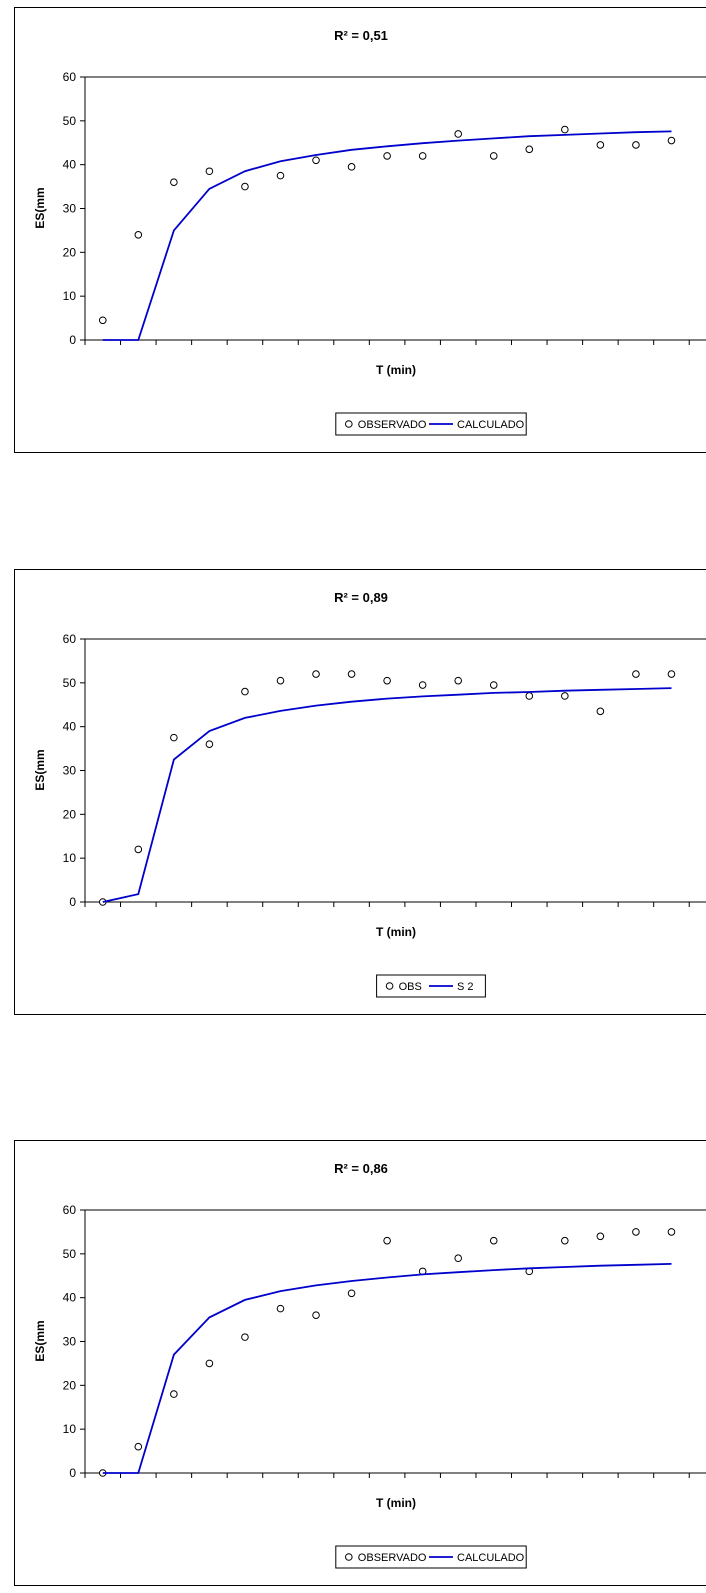 This screenshot has height=1593, width=706. I want to click on chart-title: R² = 0,89, so click(361, 597).